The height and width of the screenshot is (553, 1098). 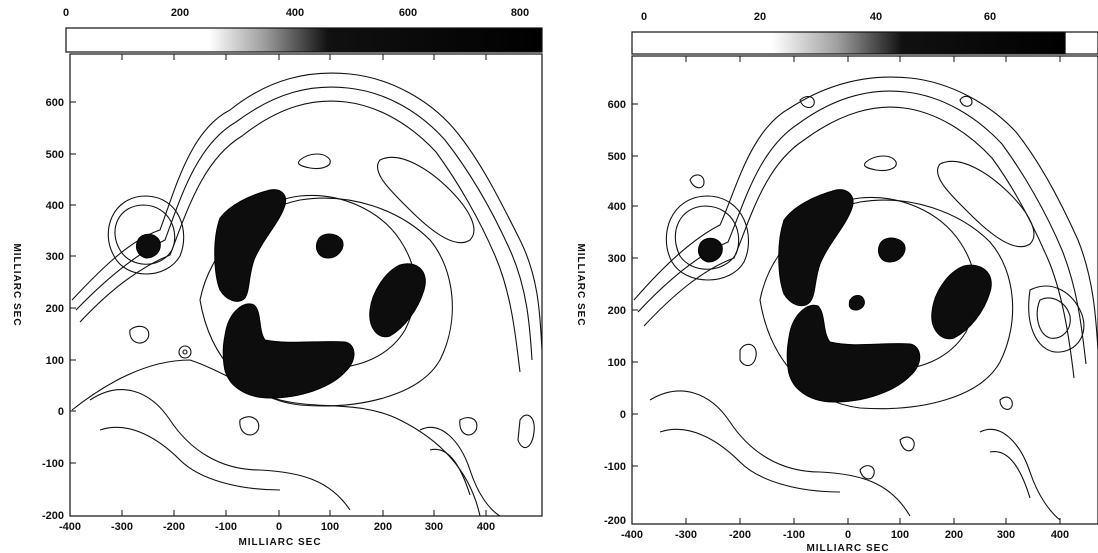 I want to click on left-x-tick: 400, so click(x=486, y=527).